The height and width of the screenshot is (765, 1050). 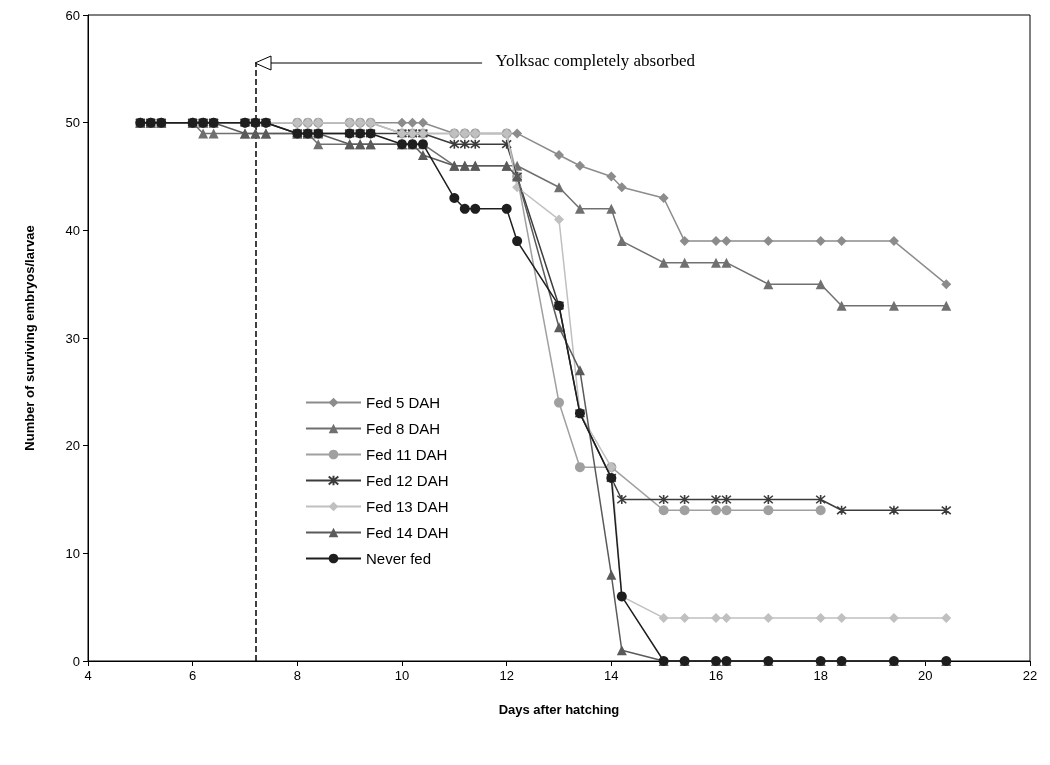 I want to click on x-tick-label: 4, so click(x=88, y=675).